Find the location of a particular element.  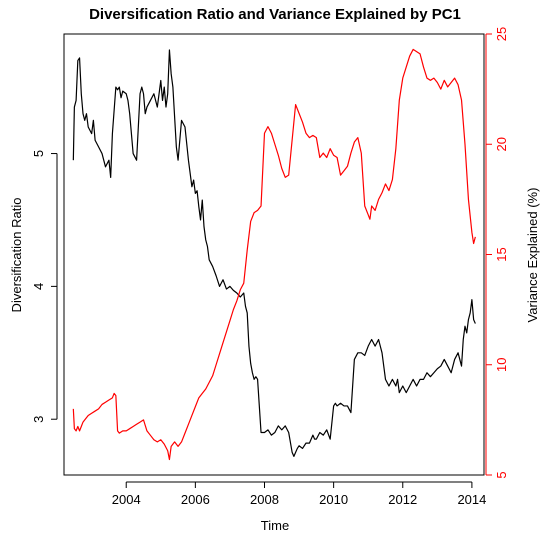

x-axis: 2004 2006 2008 2010 2012 2014 is located at coordinates (299, 494).